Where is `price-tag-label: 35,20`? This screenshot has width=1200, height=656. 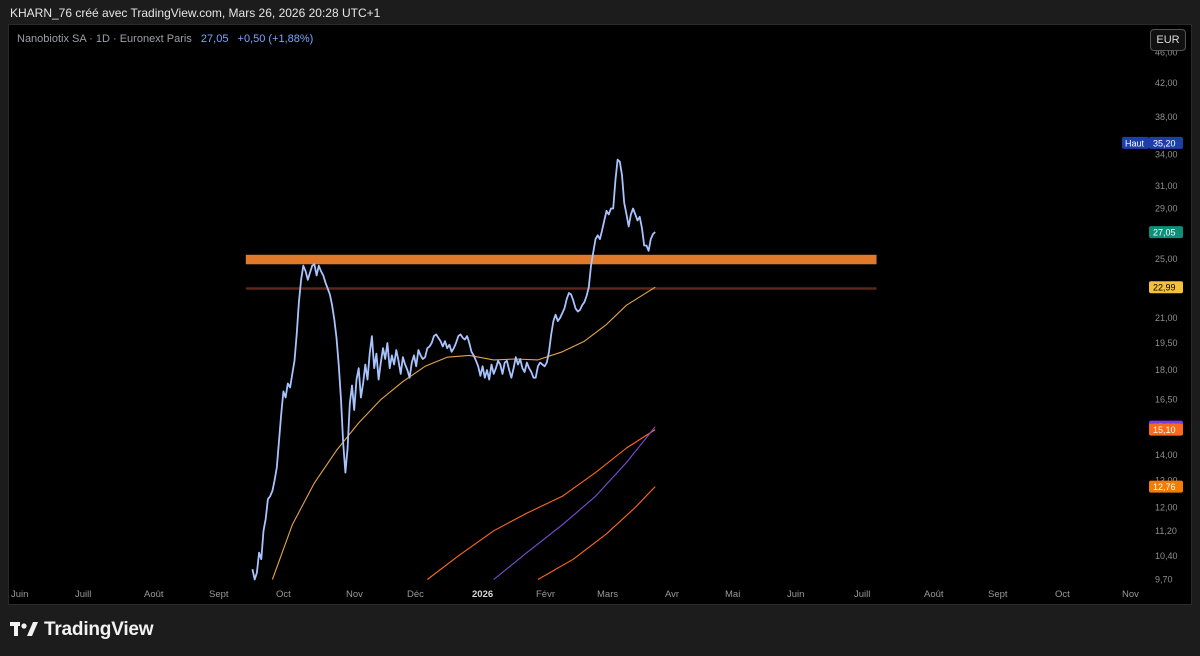 price-tag-label: 35,20 is located at coordinates (1164, 143).